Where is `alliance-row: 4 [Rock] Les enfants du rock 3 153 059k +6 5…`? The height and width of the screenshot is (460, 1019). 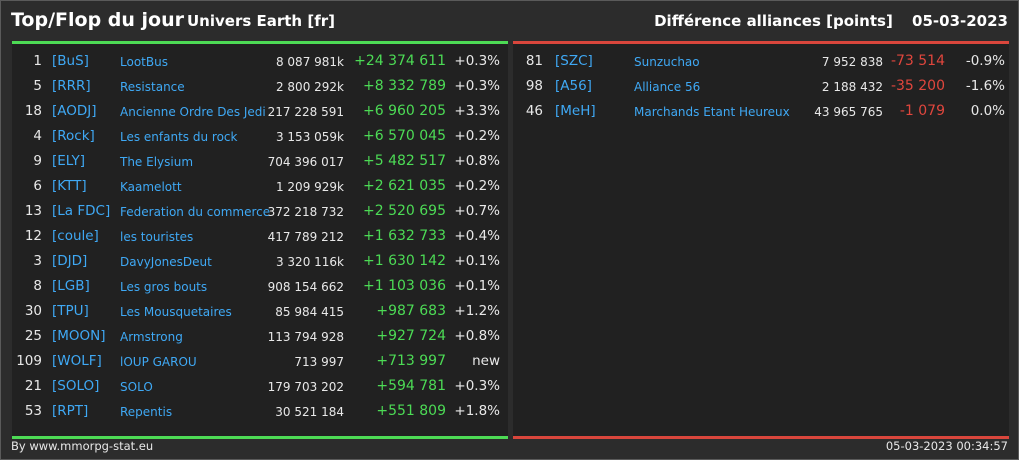
alliance-row: 4 [Rock] Les enfants du rock 3 153 059k +6 5… is located at coordinates (260, 136).